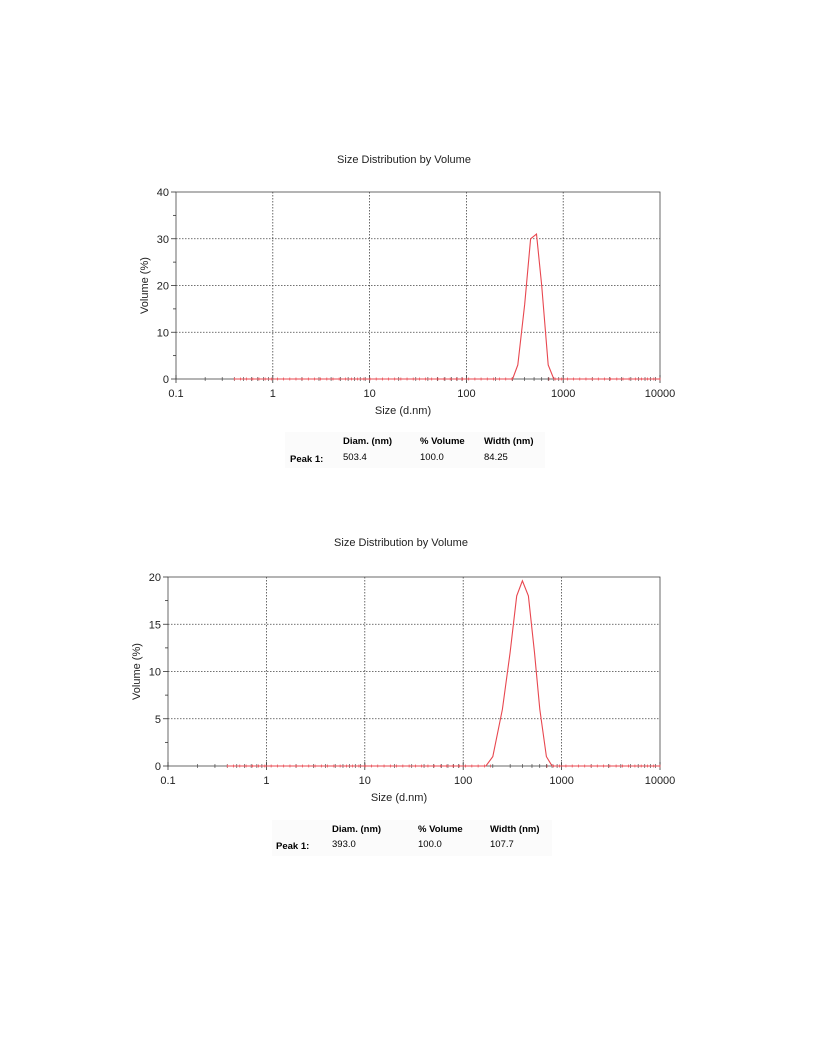  What do you see at coordinates (496, 457) in the screenshot?
I see `peak-width-value: 84.25` at bounding box center [496, 457].